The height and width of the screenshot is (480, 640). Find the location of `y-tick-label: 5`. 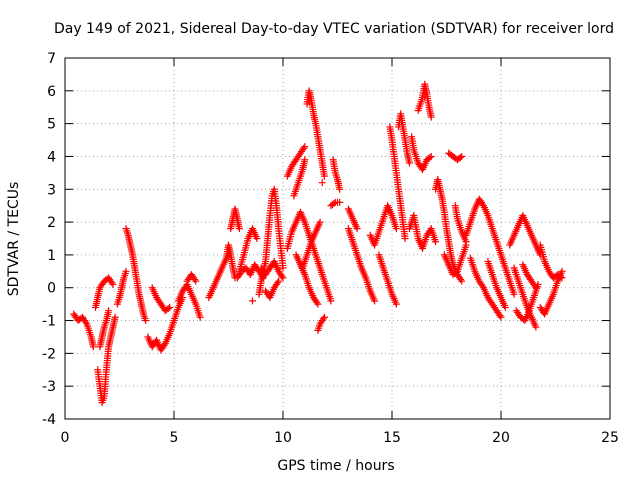

y-tick-label: 5 is located at coordinates (51, 125).